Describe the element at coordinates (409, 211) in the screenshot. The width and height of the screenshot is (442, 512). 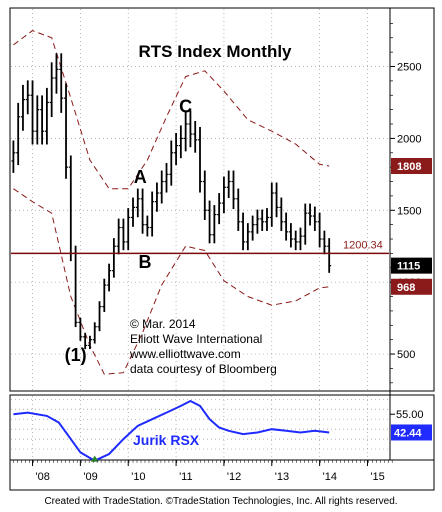
I see `y-tick-label: 1500` at that location.